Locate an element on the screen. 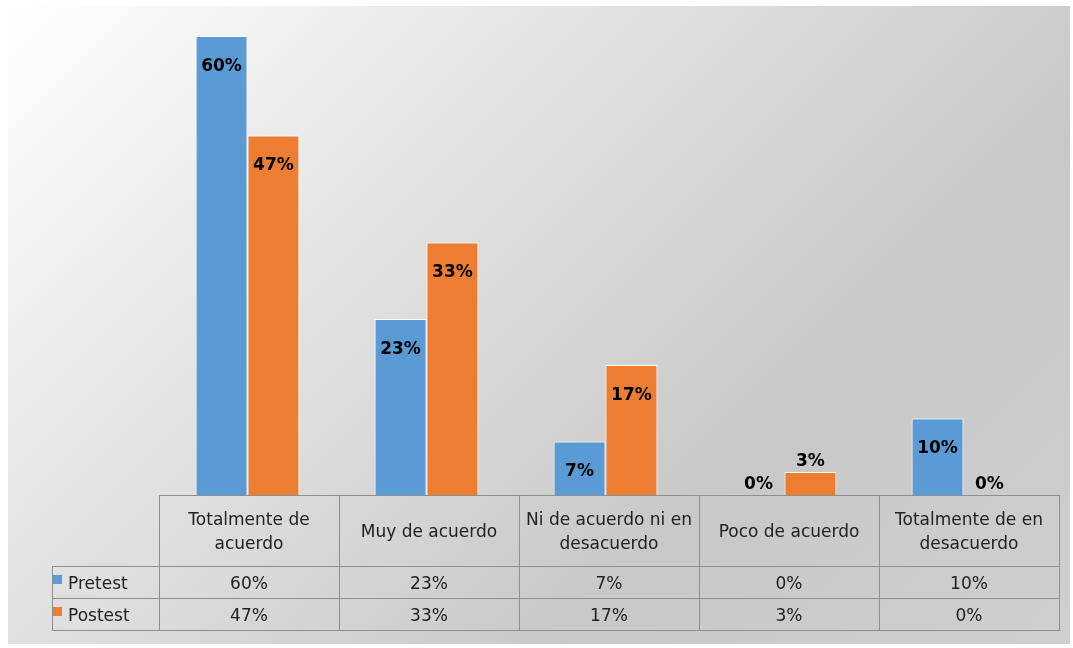  x-tick-label: Muy de acuerdo is located at coordinates (429, 531).